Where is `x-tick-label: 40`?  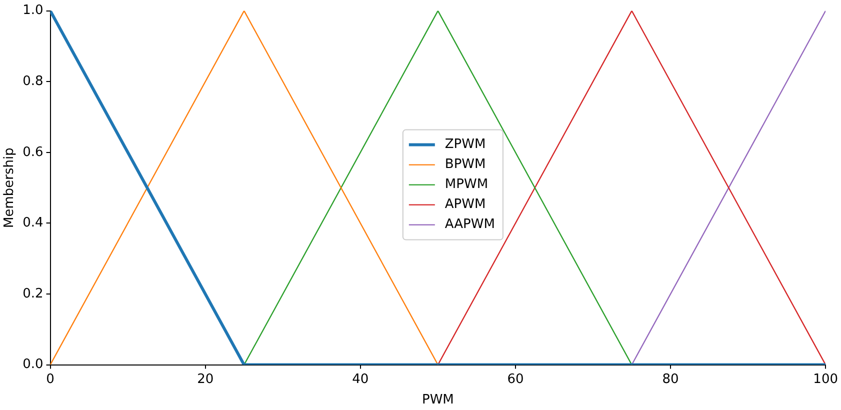
x-tick-label: 40 is located at coordinates (360, 379).